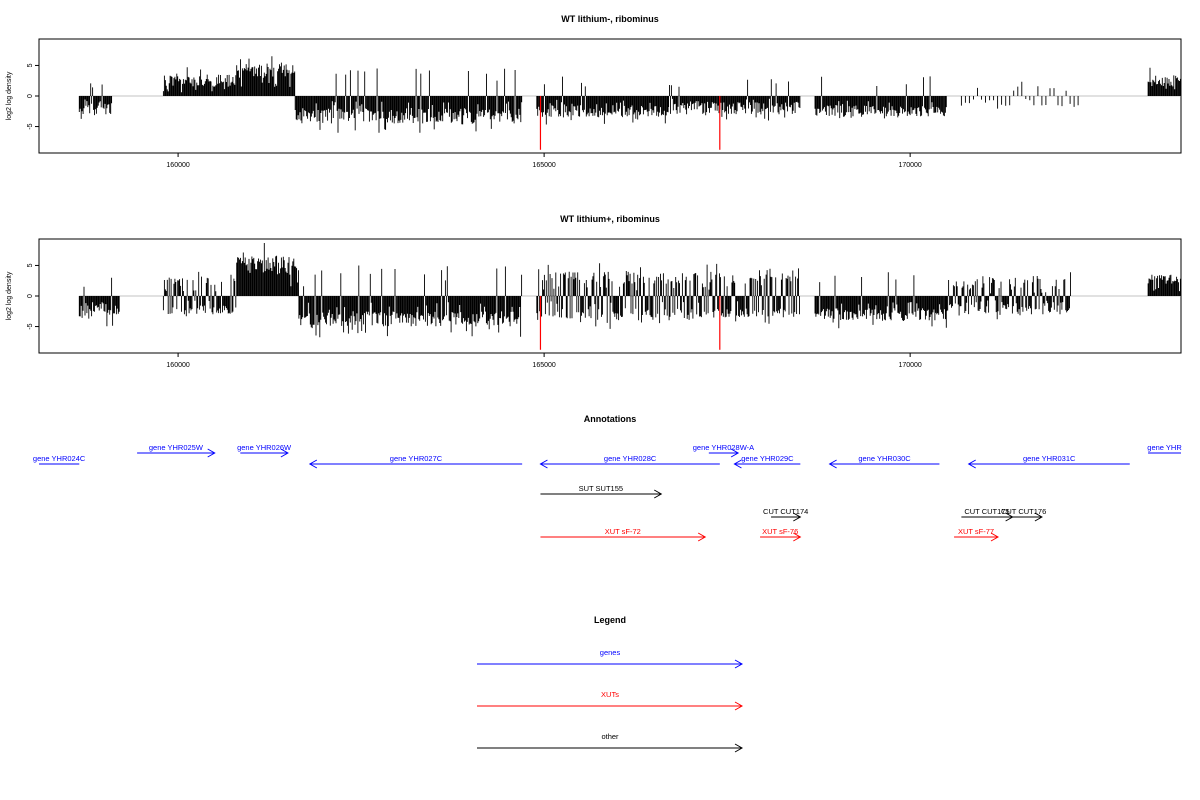 The width and height of the screenshot is (1200, 800). What do you see at coordinates (1023, 511) in the screenshot?
I see `other-track-label: CUT CUT176` at bounding box center [1023, 511].